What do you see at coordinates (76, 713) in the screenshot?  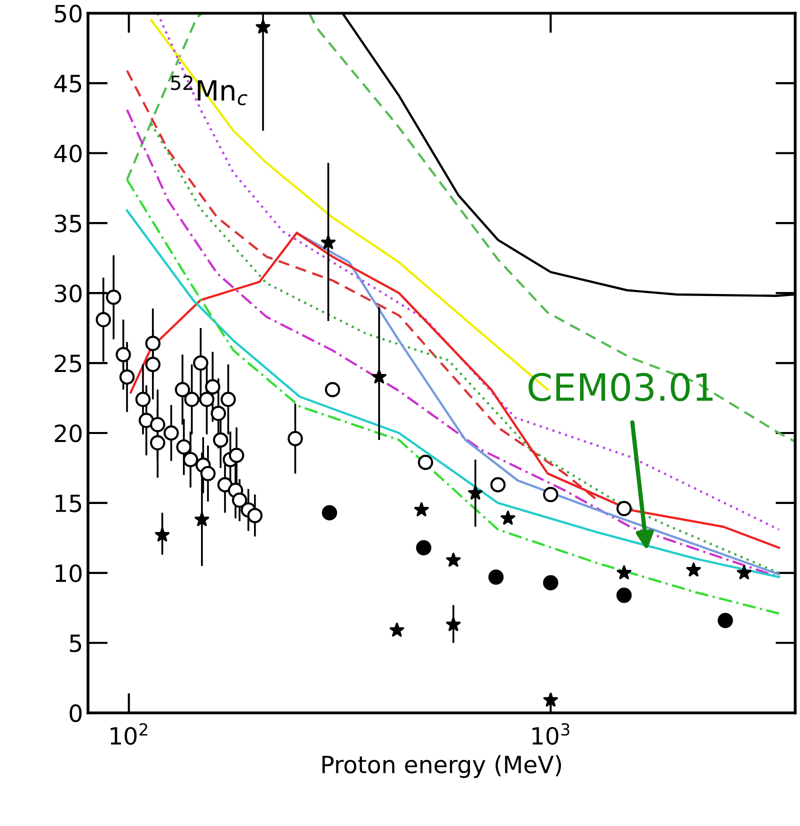 I see `y-tick-label: 0` at bounding box center [76, 713].